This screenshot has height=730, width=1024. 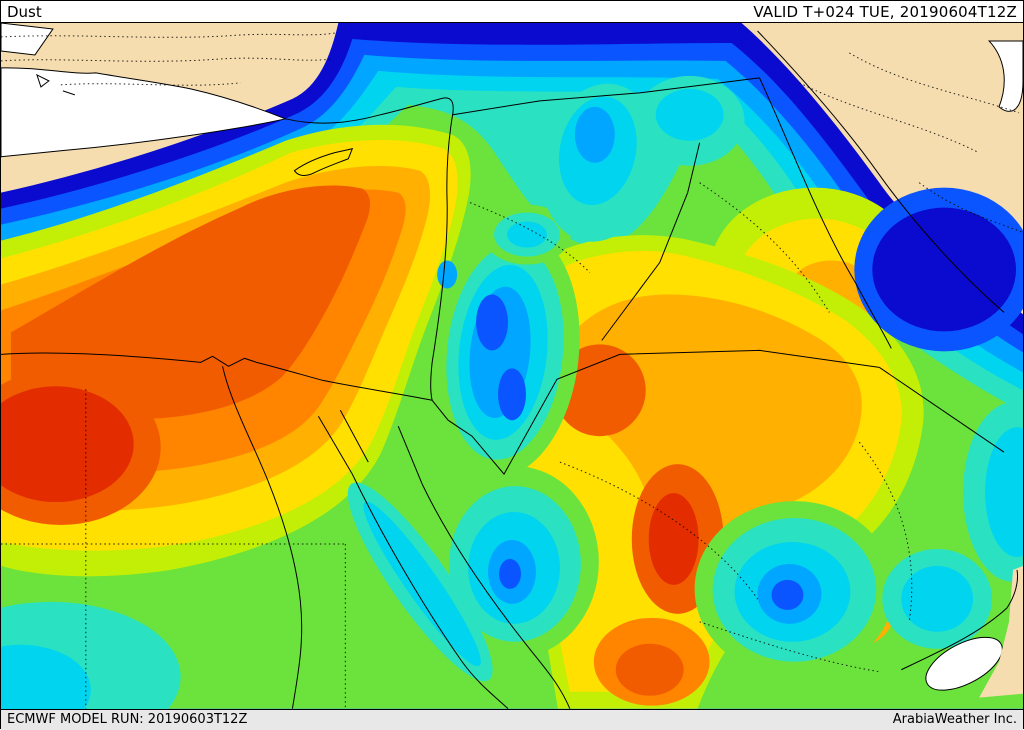 I want to click on map-title: Dust, so click(x=24, y=11).